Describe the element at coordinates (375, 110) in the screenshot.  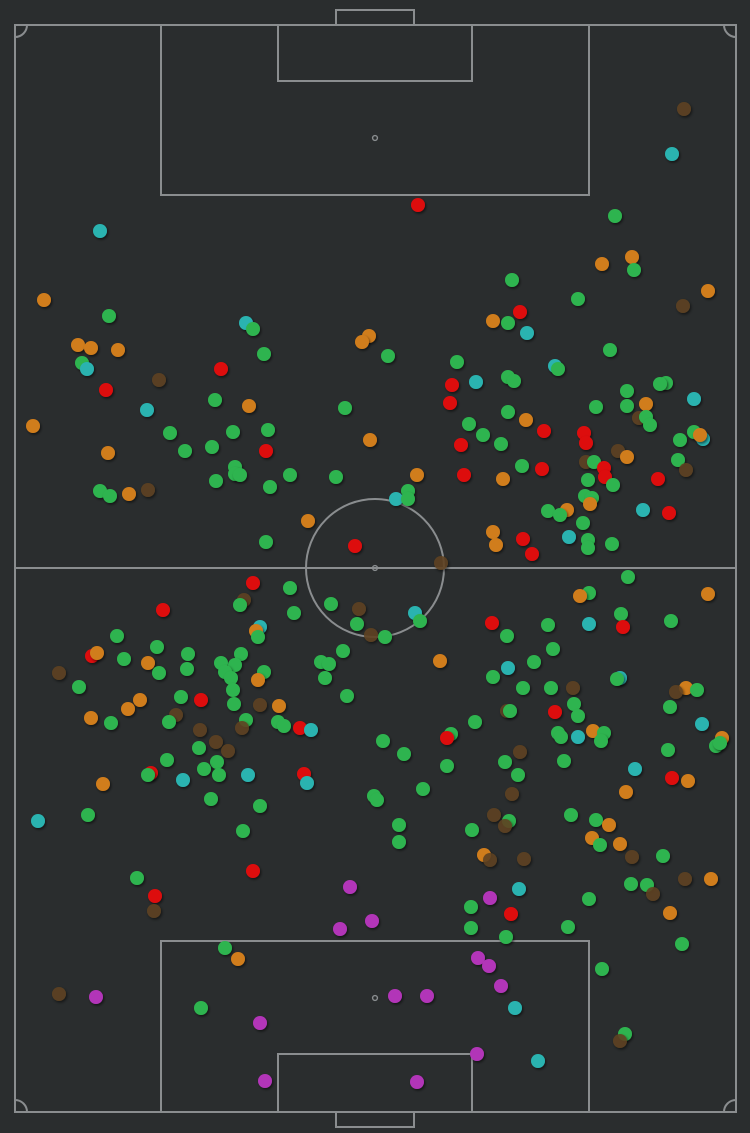
I see `top-penalty-area` at that location.